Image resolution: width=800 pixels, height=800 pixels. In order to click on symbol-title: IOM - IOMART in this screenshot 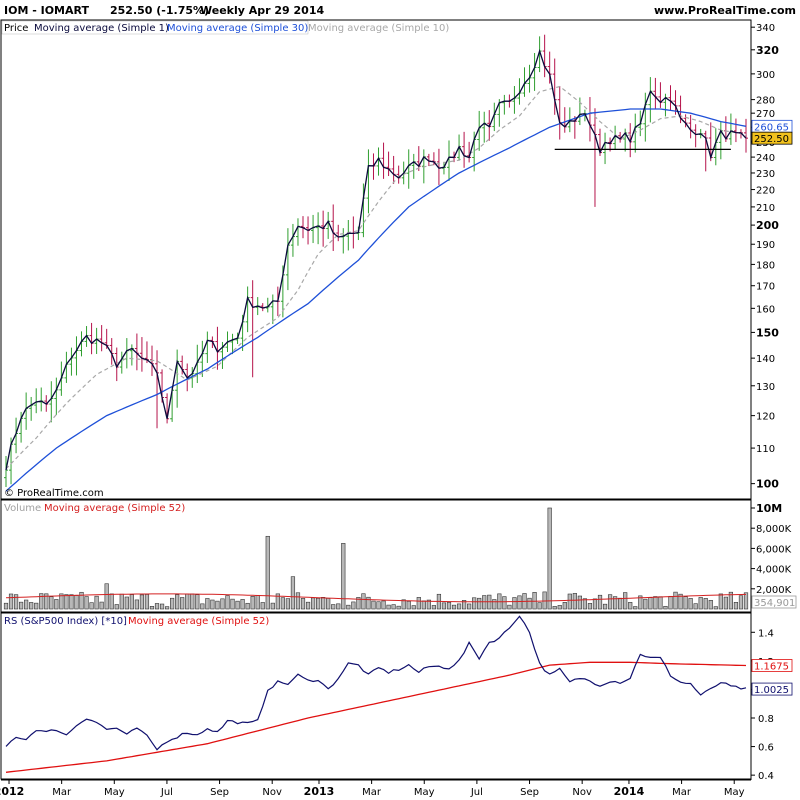, I will do `click(46, 10)`.